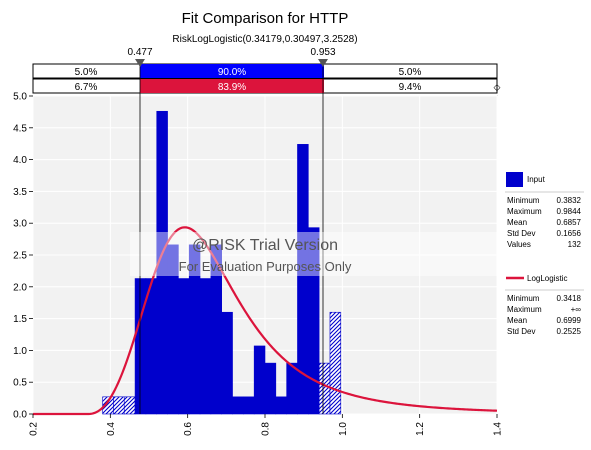 Image resolution: width=591 pixels, height=450 pixels. What do you see at coordinates (20, 383) in the screenshot?
I see `y-tick-label: 0.5` at bounding box center [20, 383].